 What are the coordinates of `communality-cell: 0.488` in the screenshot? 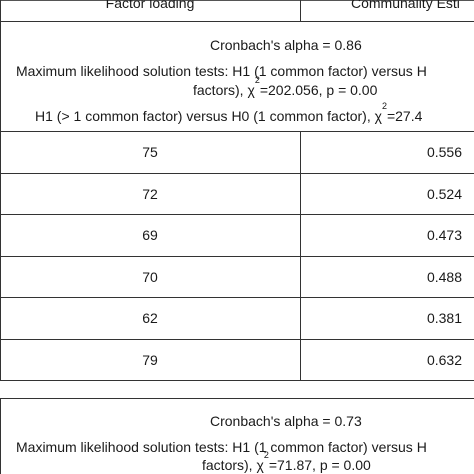 It's located at (444, 276).